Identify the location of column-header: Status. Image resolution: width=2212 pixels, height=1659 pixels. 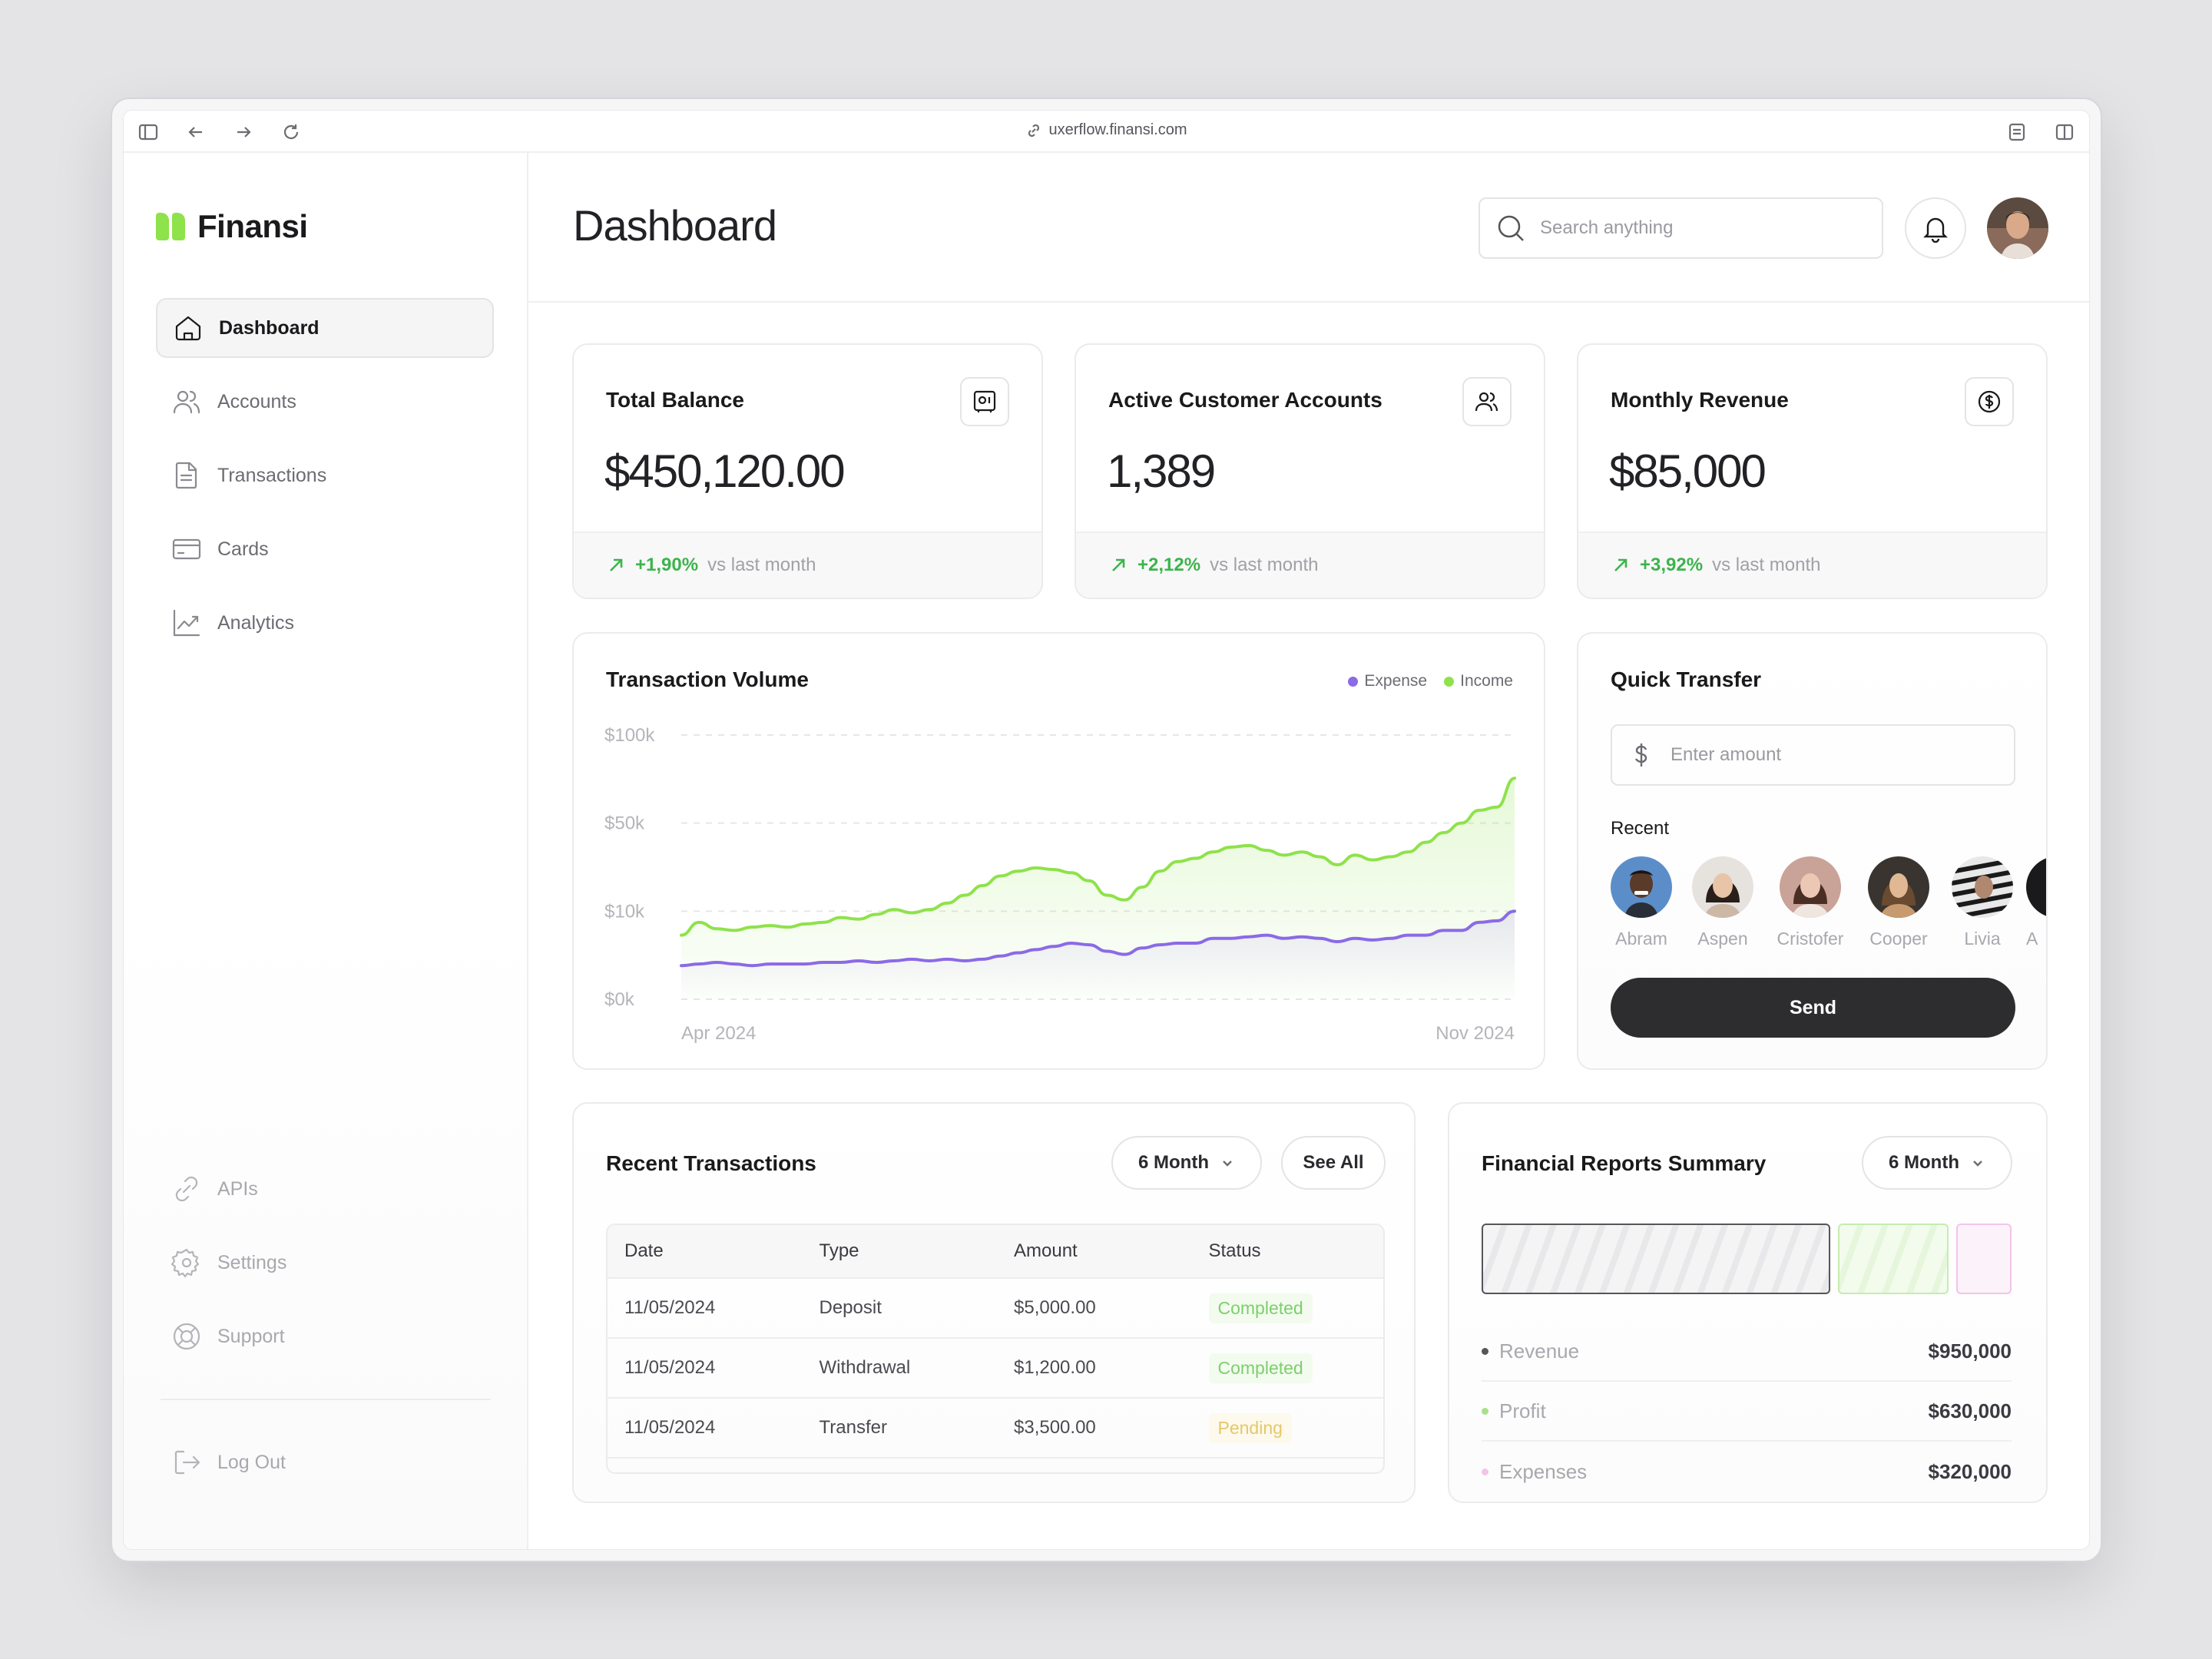
(1235, 1250).